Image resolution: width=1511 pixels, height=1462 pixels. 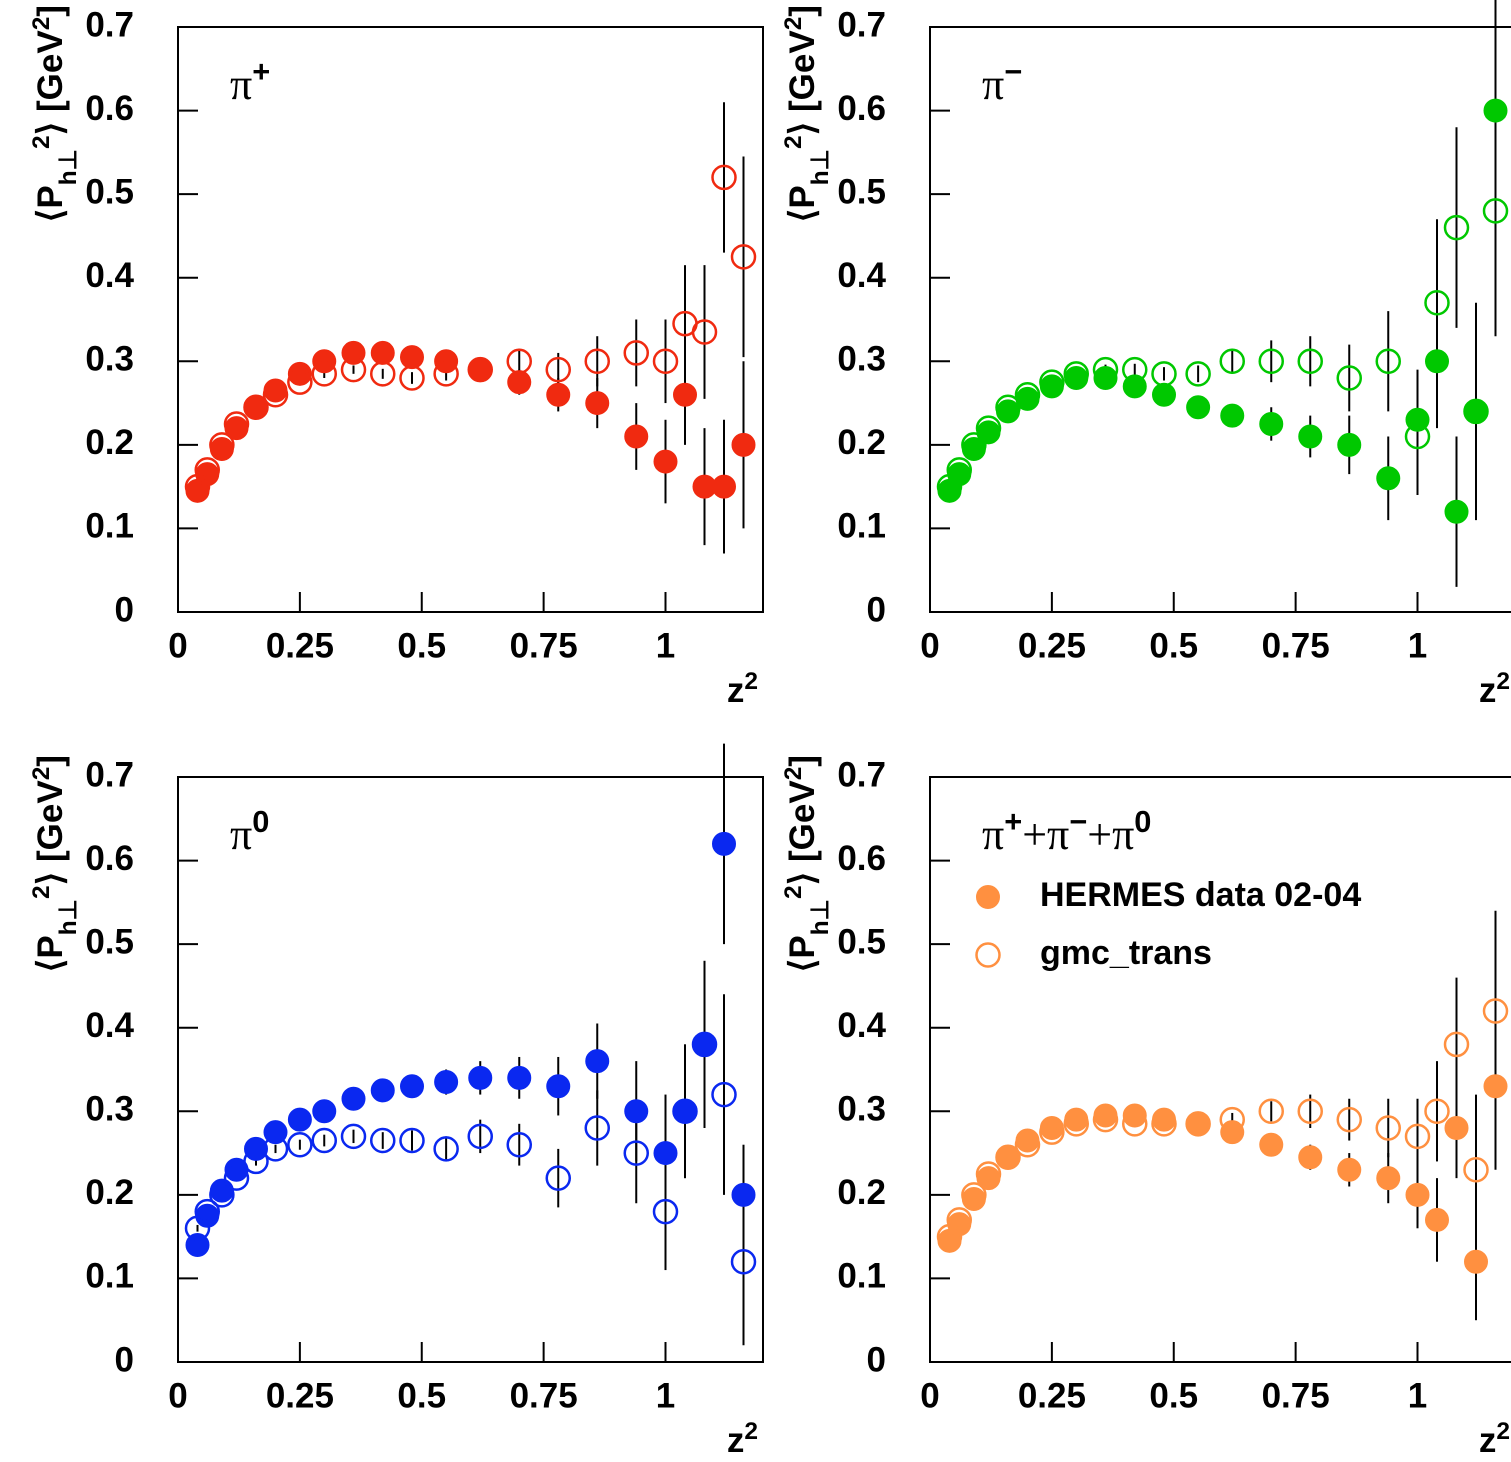 I want to click on legend-label: gmc_trans, so click(x=1126, y=953).